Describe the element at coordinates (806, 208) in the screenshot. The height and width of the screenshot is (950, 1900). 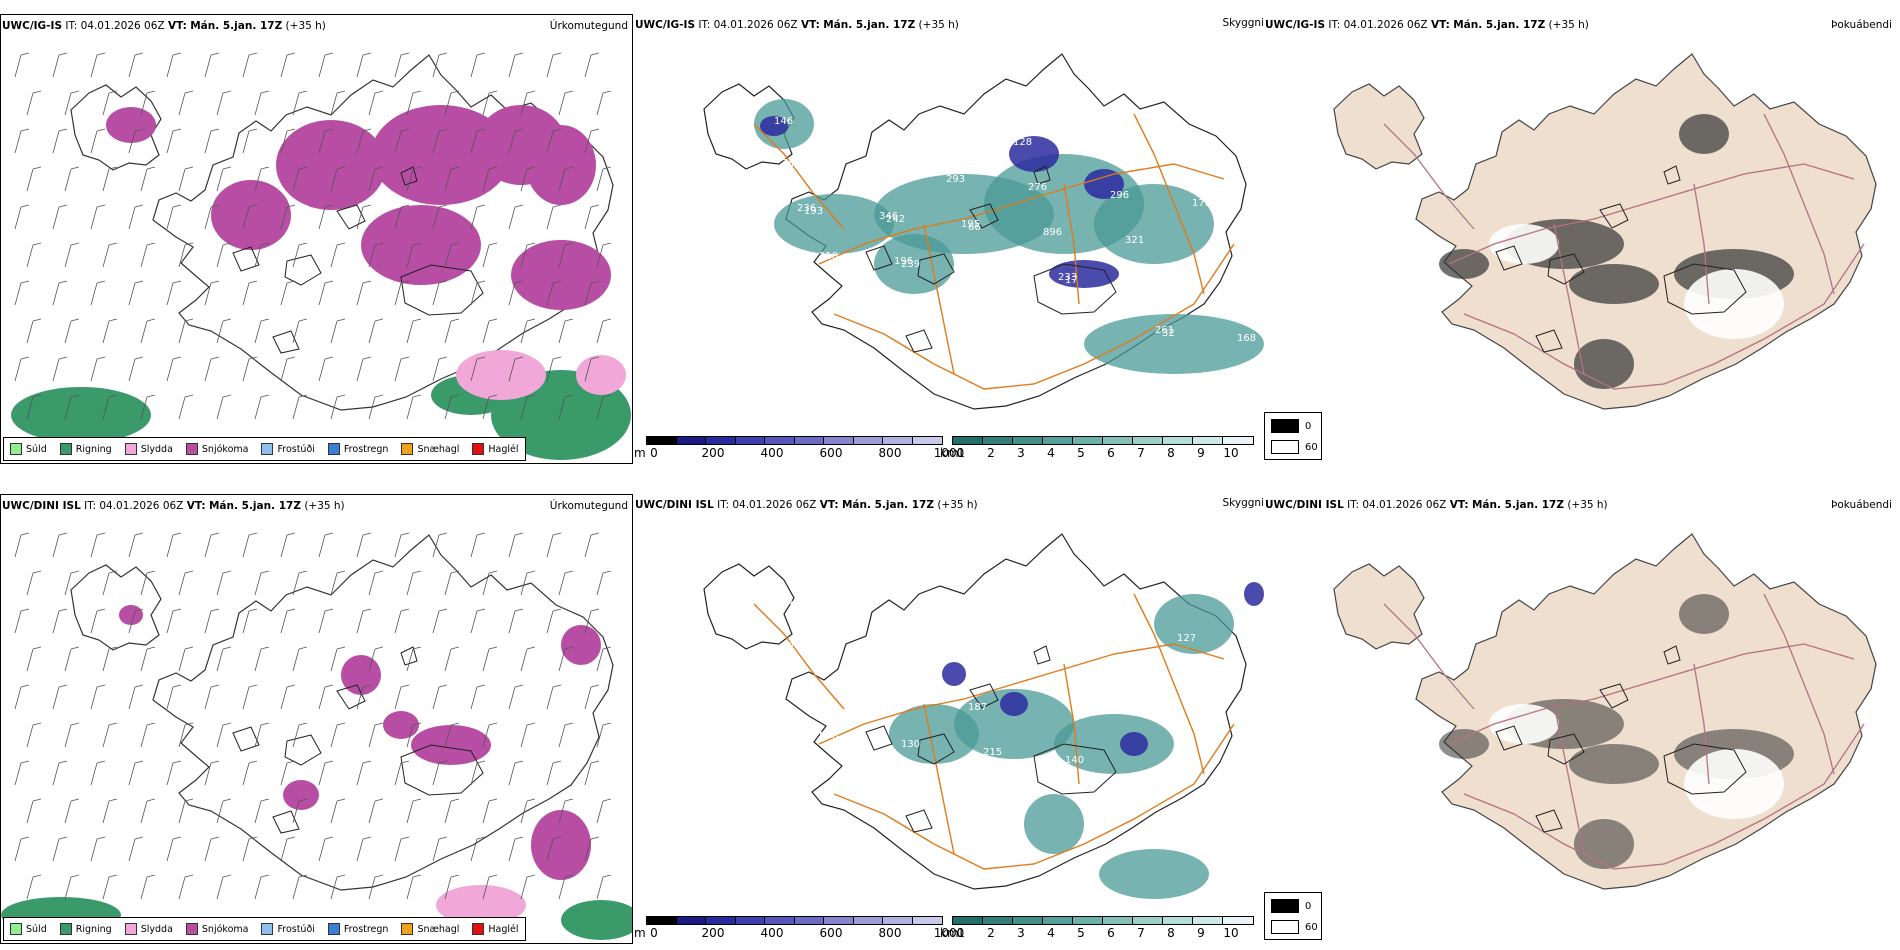
I see `ceiling-value-label: 236` at that location.